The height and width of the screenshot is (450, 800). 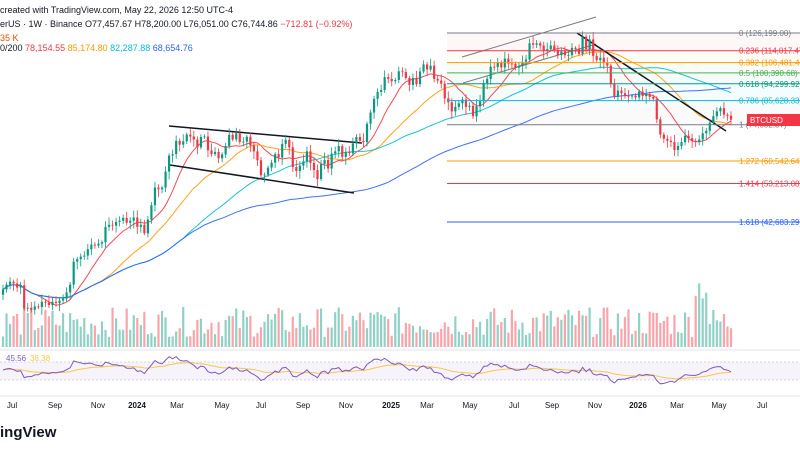 What do you see at coordinates (638, 405) in the screenshot?
I see `x-tick-label: 2026` at bounding box center [638, 405].